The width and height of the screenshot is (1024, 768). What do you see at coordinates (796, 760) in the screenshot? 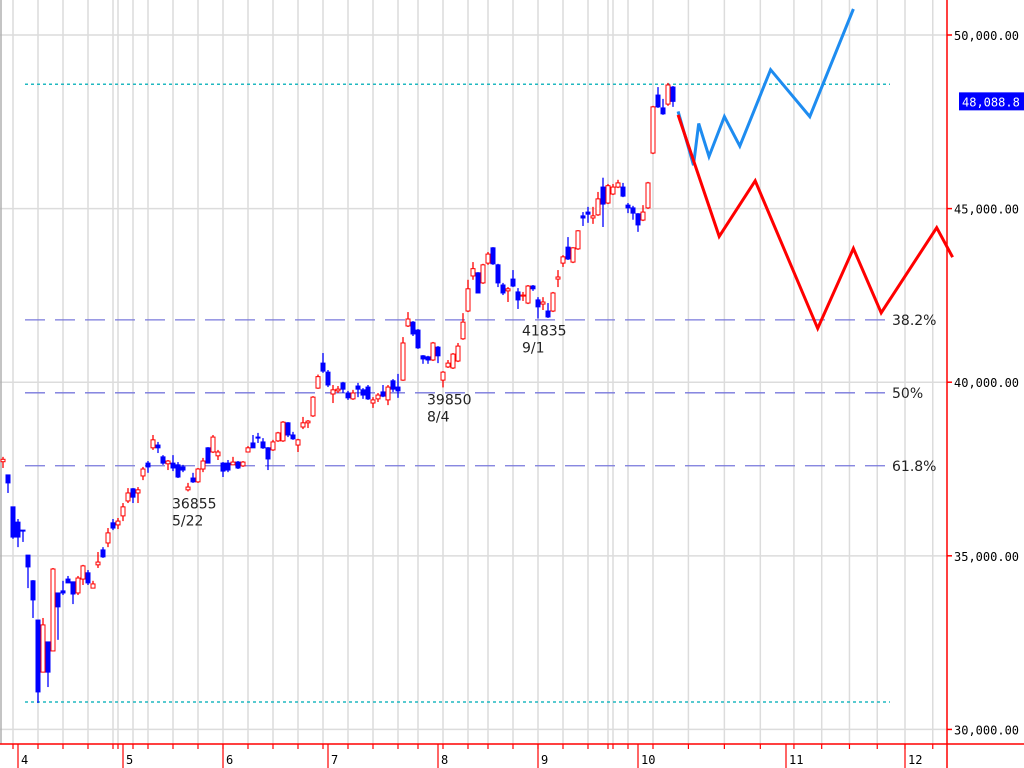
I see `x-month-label: 11` at bounding box center [796, 760].